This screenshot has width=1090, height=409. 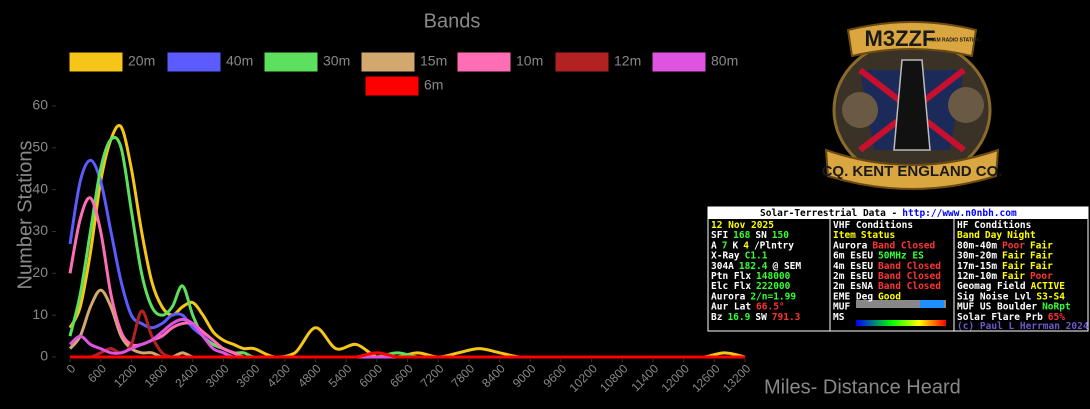 What do you see at coordinates (336, 61) in the screenshot?
I see `legend-label: 30m` at bounding box center [336, 61].